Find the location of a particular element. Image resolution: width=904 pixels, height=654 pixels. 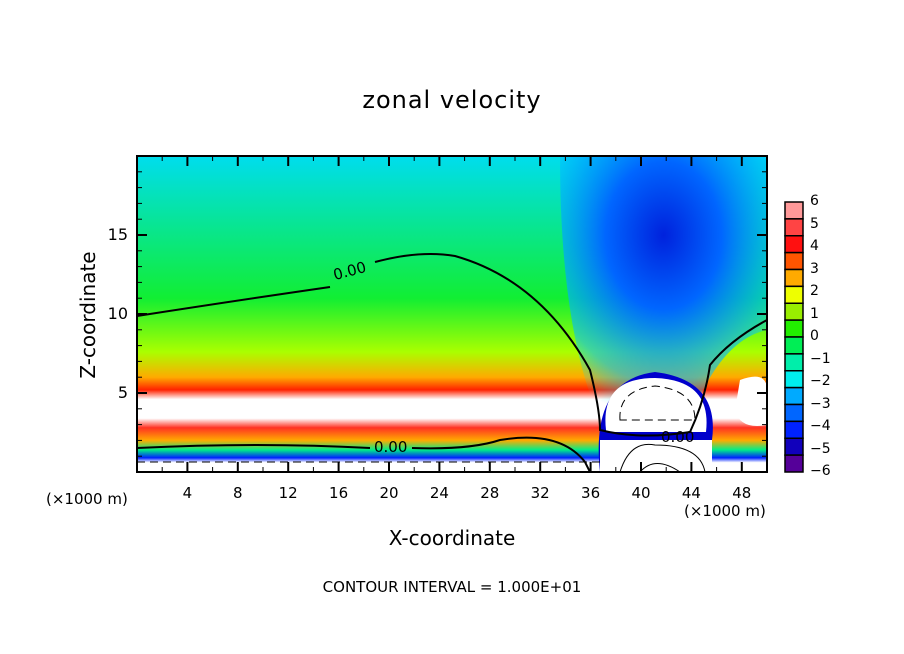

x-tick-label: 44 is located at coordinates (691, 493).